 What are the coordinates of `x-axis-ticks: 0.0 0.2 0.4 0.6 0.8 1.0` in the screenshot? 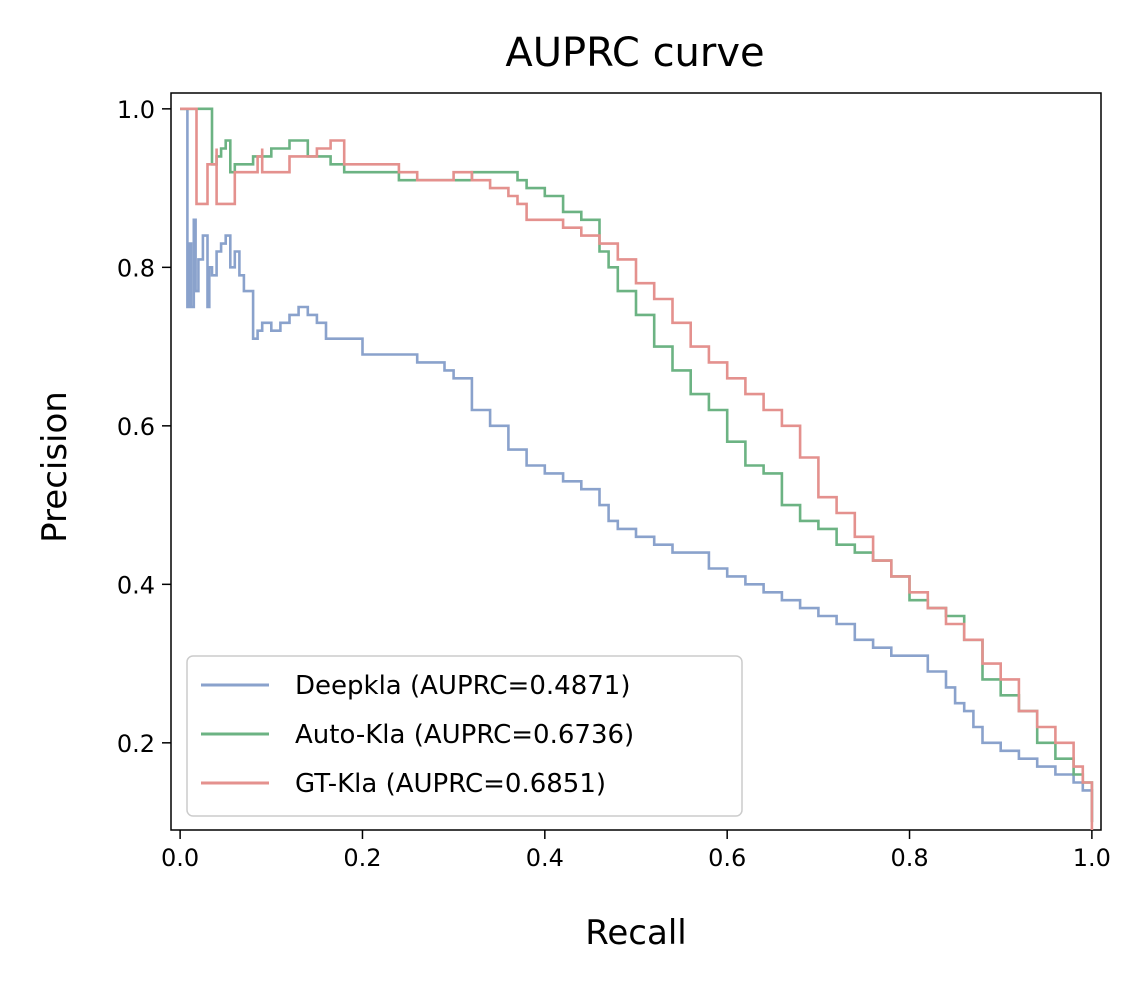 It's located at (636, 851).